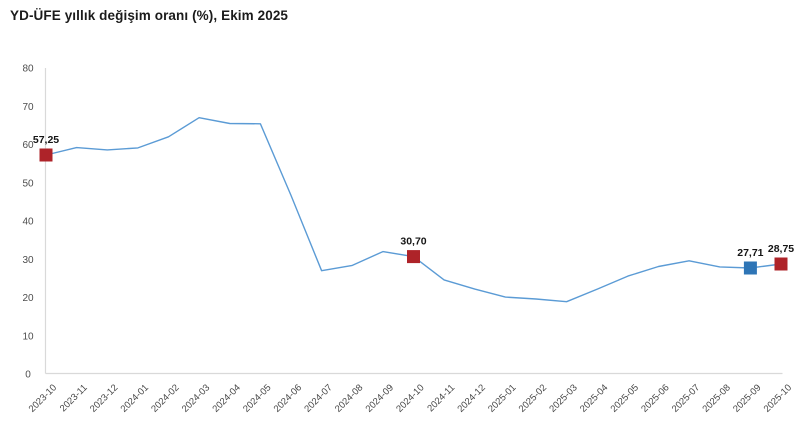 Image resolution: width=809 pixels, height=428 pixels. Describe the element at coordinates (165, 398) in the screenshot. I see `x-axis-tick-label: 2024-02` at that location.